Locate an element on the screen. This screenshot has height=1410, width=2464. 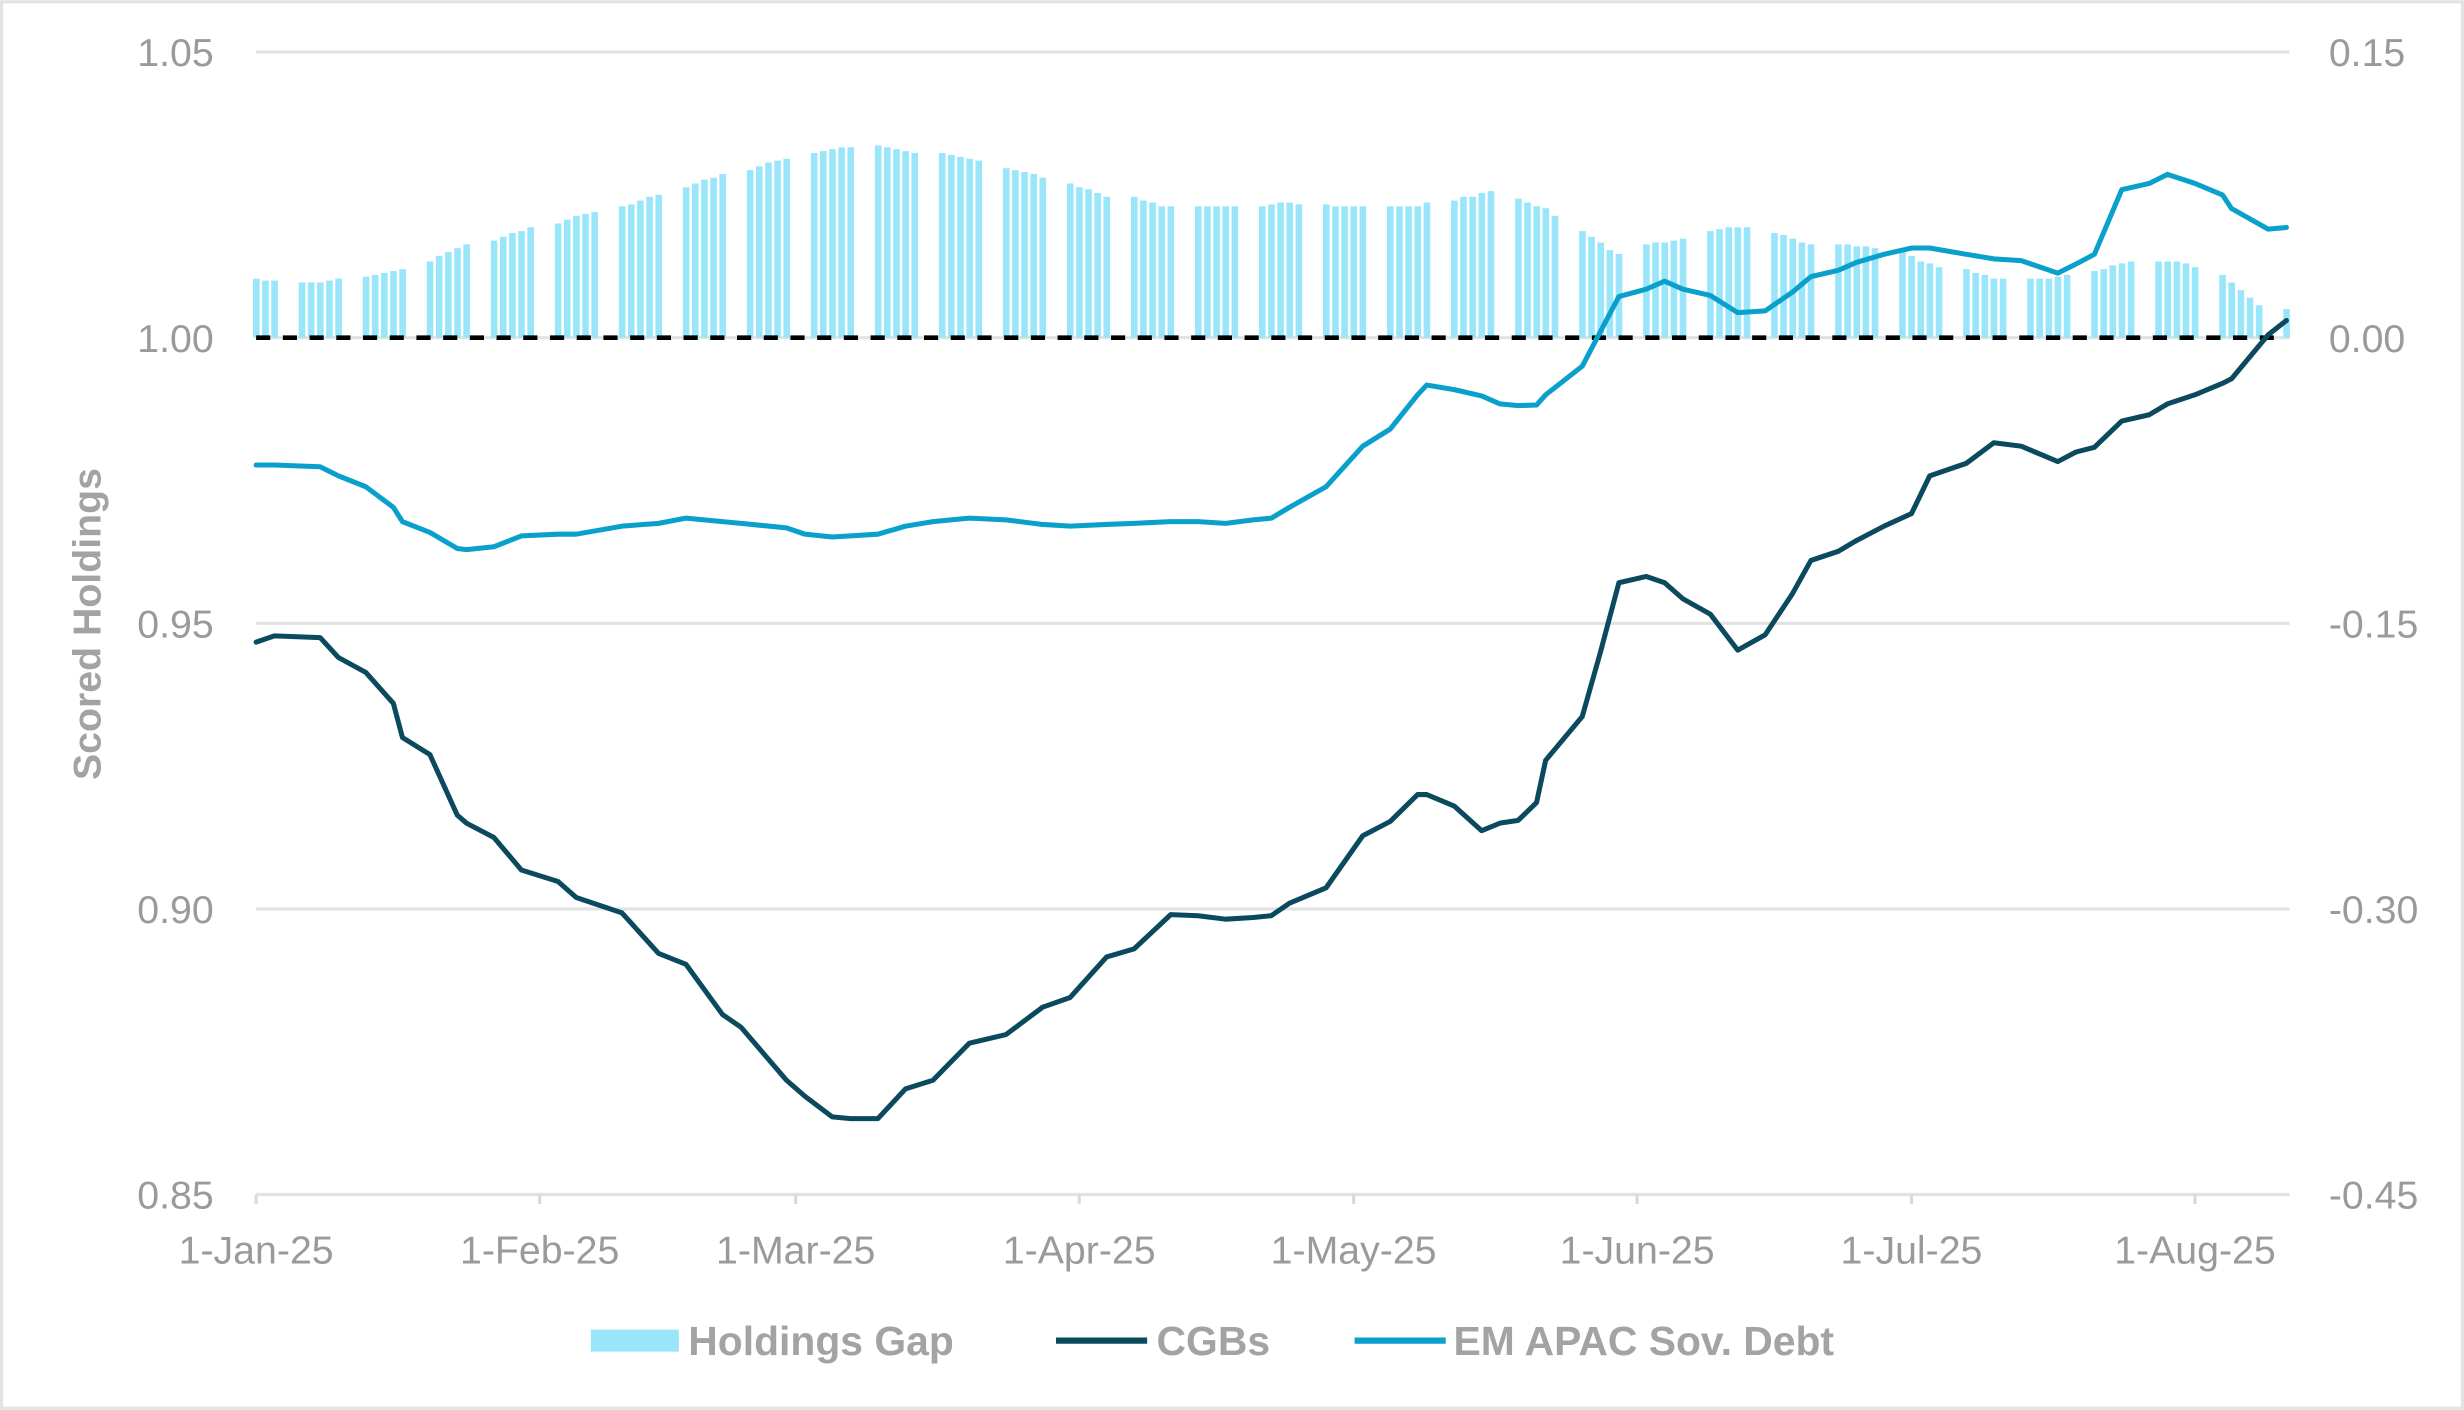
legend: Holdings Gap CGBs EM APAC Sov. Debt is located at coordinates (1212, 1341).